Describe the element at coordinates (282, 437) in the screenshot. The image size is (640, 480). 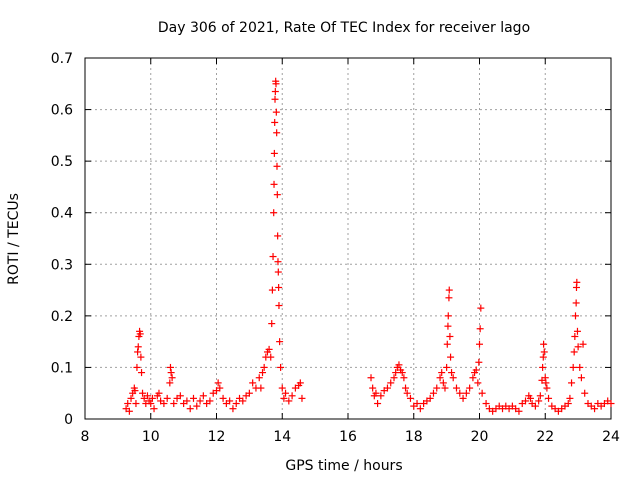
I see `x-tick-label: 14` at that location.